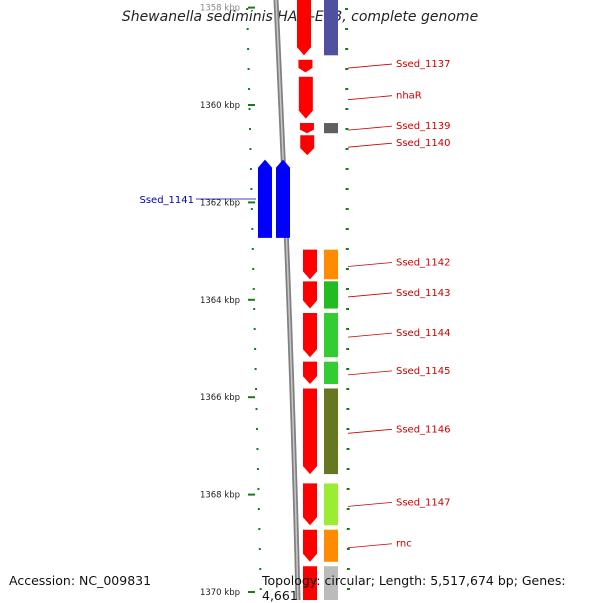  What do you see at coordinates (423, 429) in the screenshot?
I see `gene-label: Ssed_1146` at bounding box center [423, 429].